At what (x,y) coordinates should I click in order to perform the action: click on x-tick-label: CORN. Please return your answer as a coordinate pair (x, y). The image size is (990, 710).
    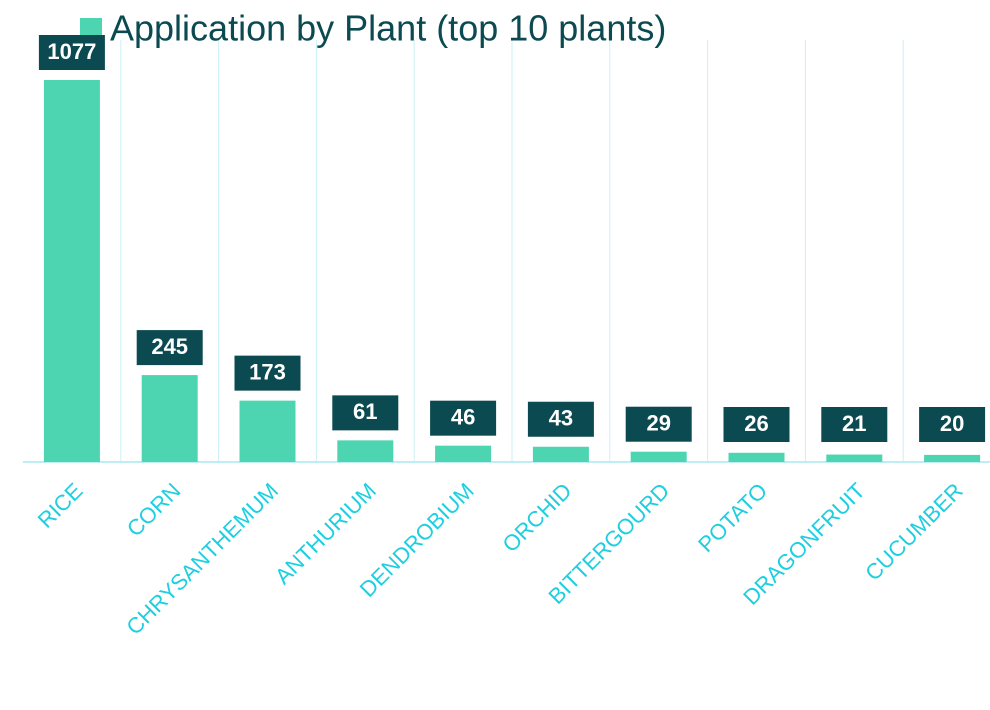
    Looking at the image, I should click on (153, 509).